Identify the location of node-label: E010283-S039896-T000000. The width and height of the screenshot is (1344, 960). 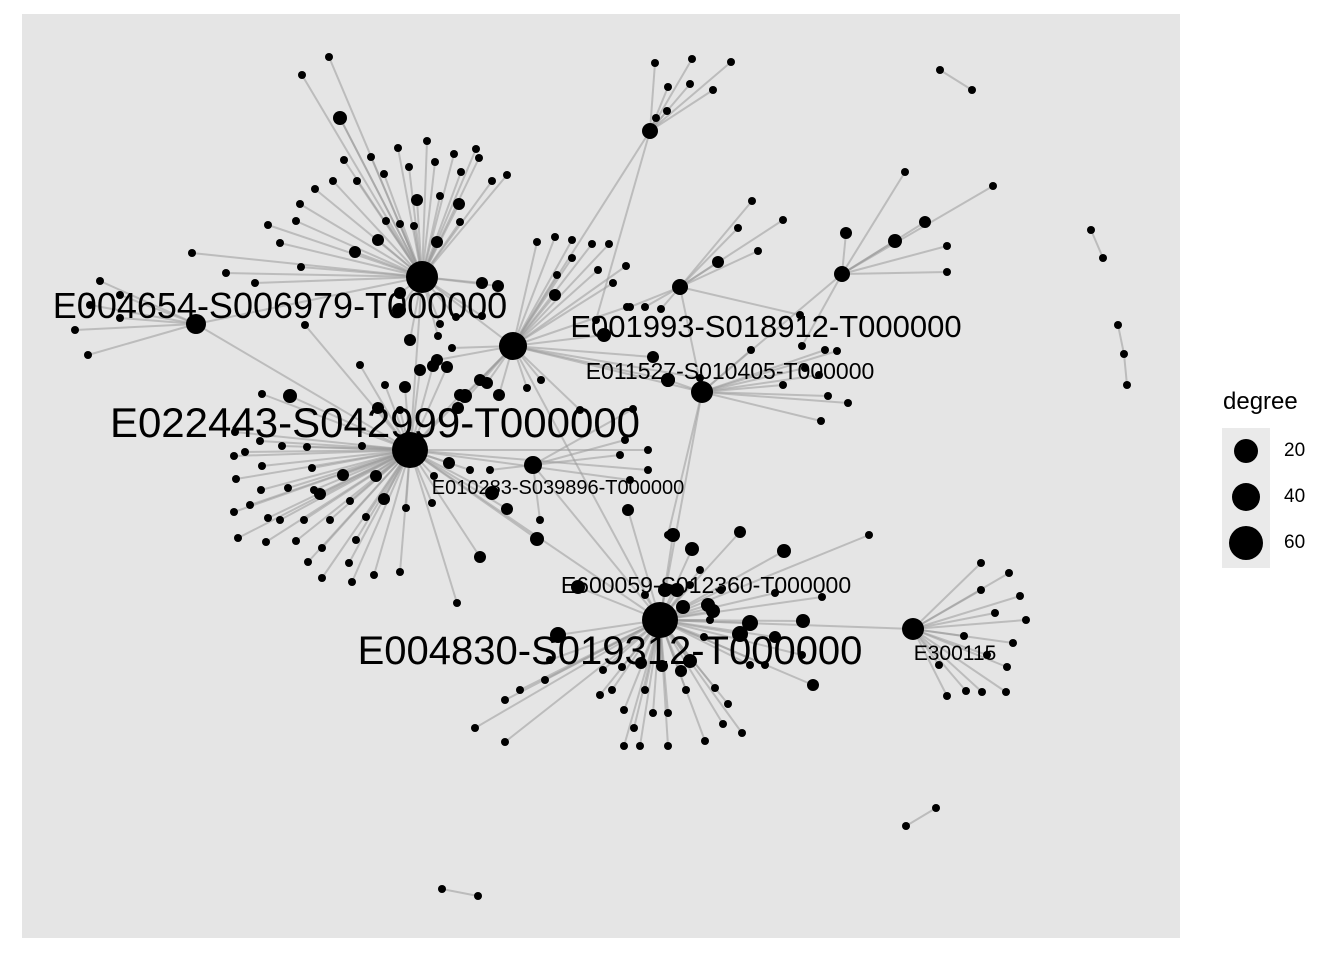
(558, 488).